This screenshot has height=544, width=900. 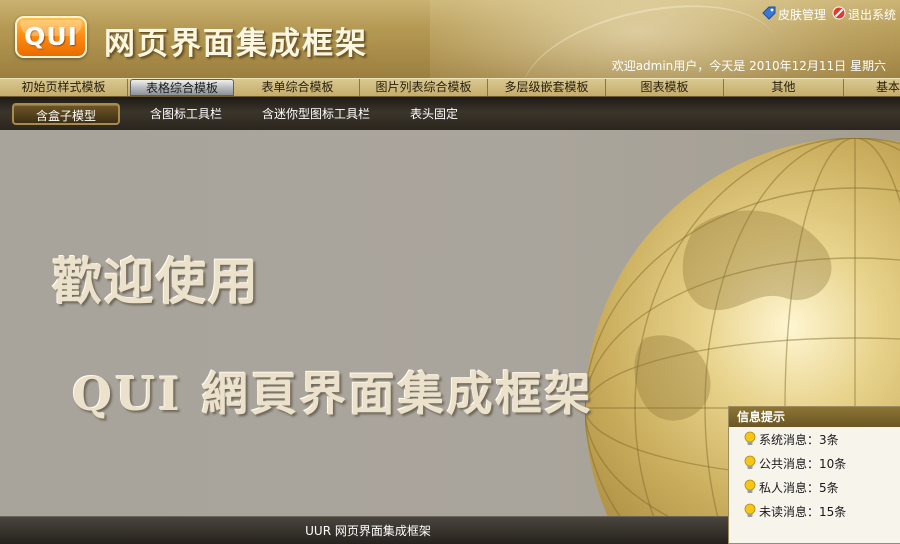 What do you see at coordinates (829, 14) in the screenshot?
I see `top-links: 皮肤管理 退出系统` at bounding box center [829, 14].